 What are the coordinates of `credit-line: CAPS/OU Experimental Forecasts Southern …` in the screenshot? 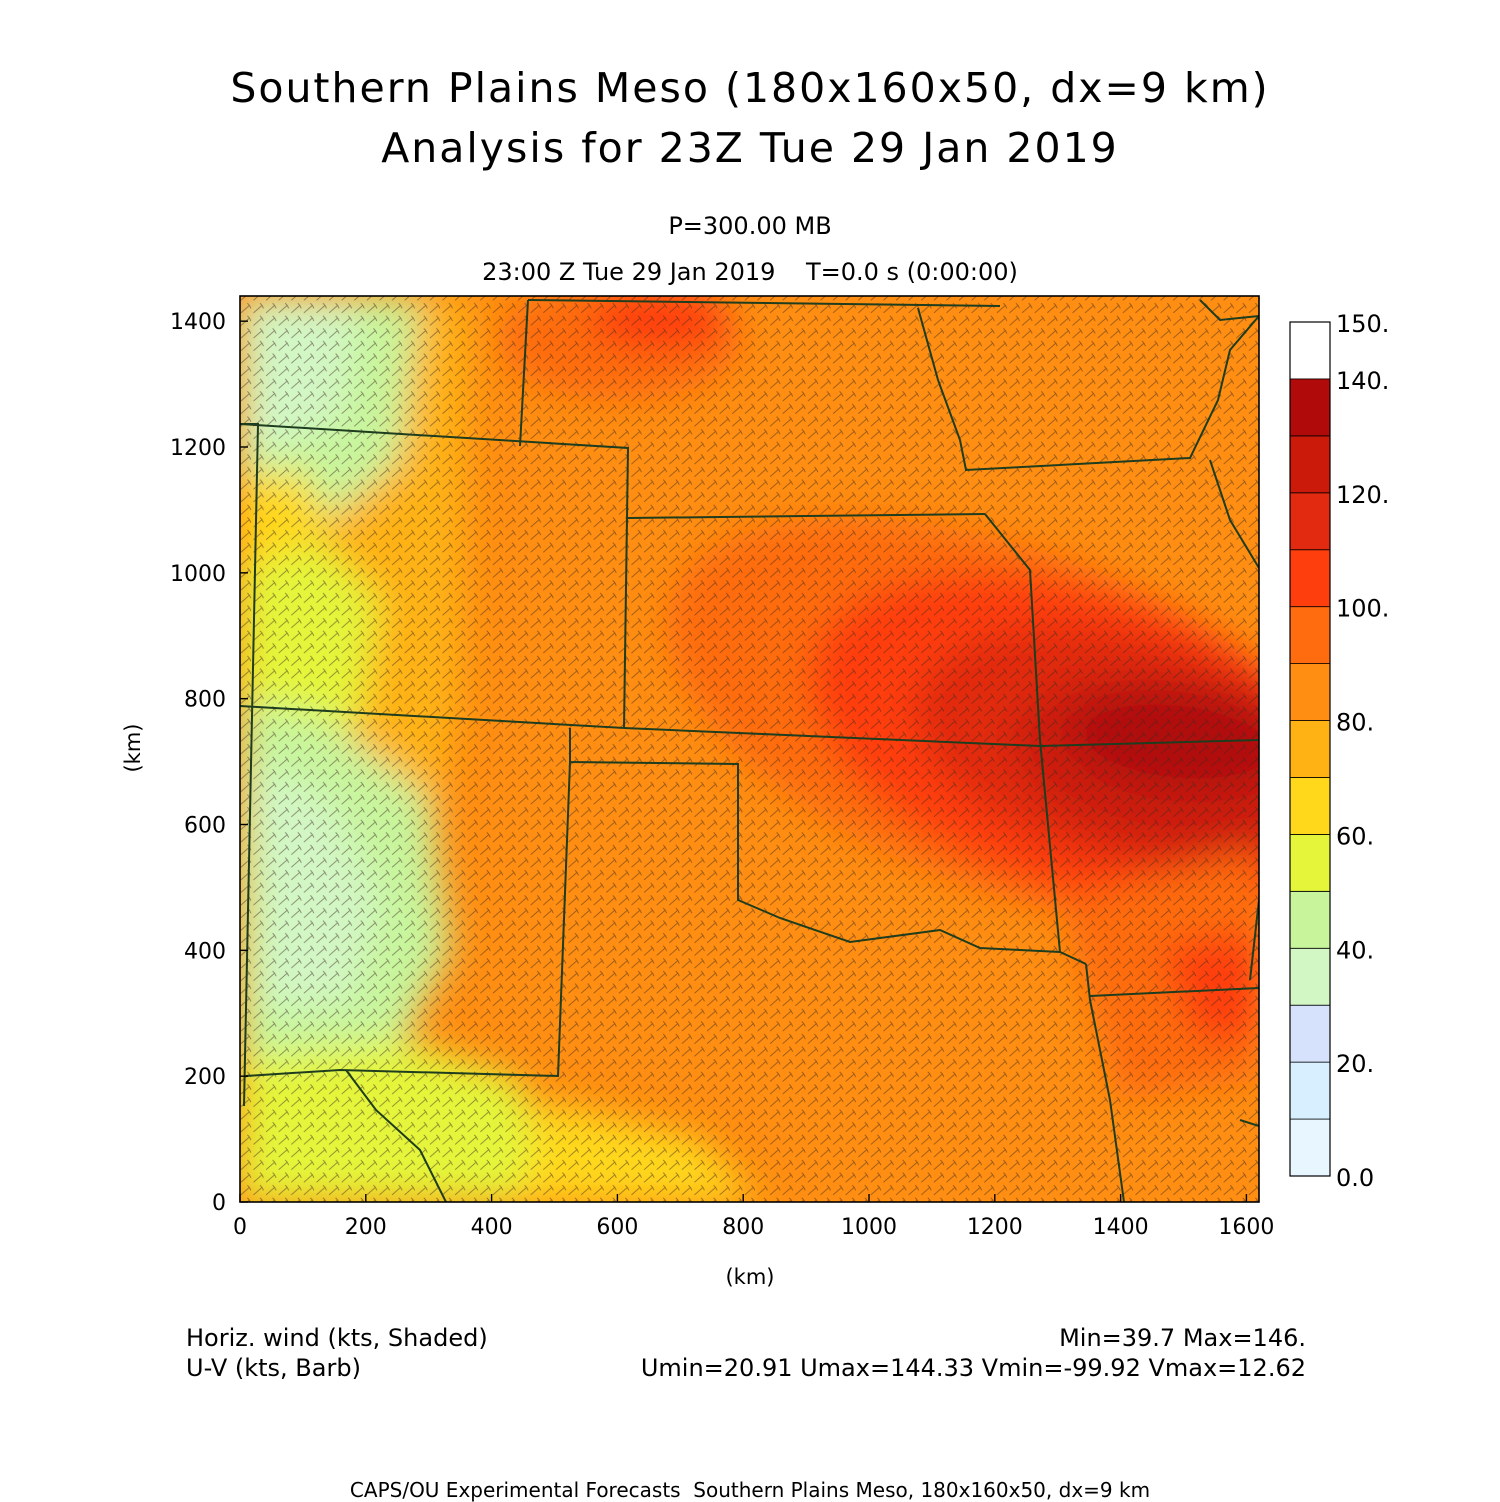 It's located at (750, 1490).